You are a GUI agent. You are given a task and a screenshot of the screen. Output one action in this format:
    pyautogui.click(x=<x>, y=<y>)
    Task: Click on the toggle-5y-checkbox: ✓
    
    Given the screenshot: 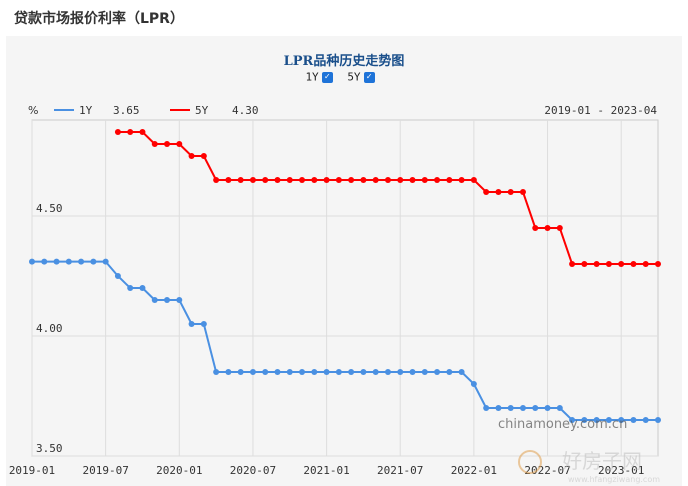 What is the action you would take?
    pyautogui.click(x=369, y=77)
    